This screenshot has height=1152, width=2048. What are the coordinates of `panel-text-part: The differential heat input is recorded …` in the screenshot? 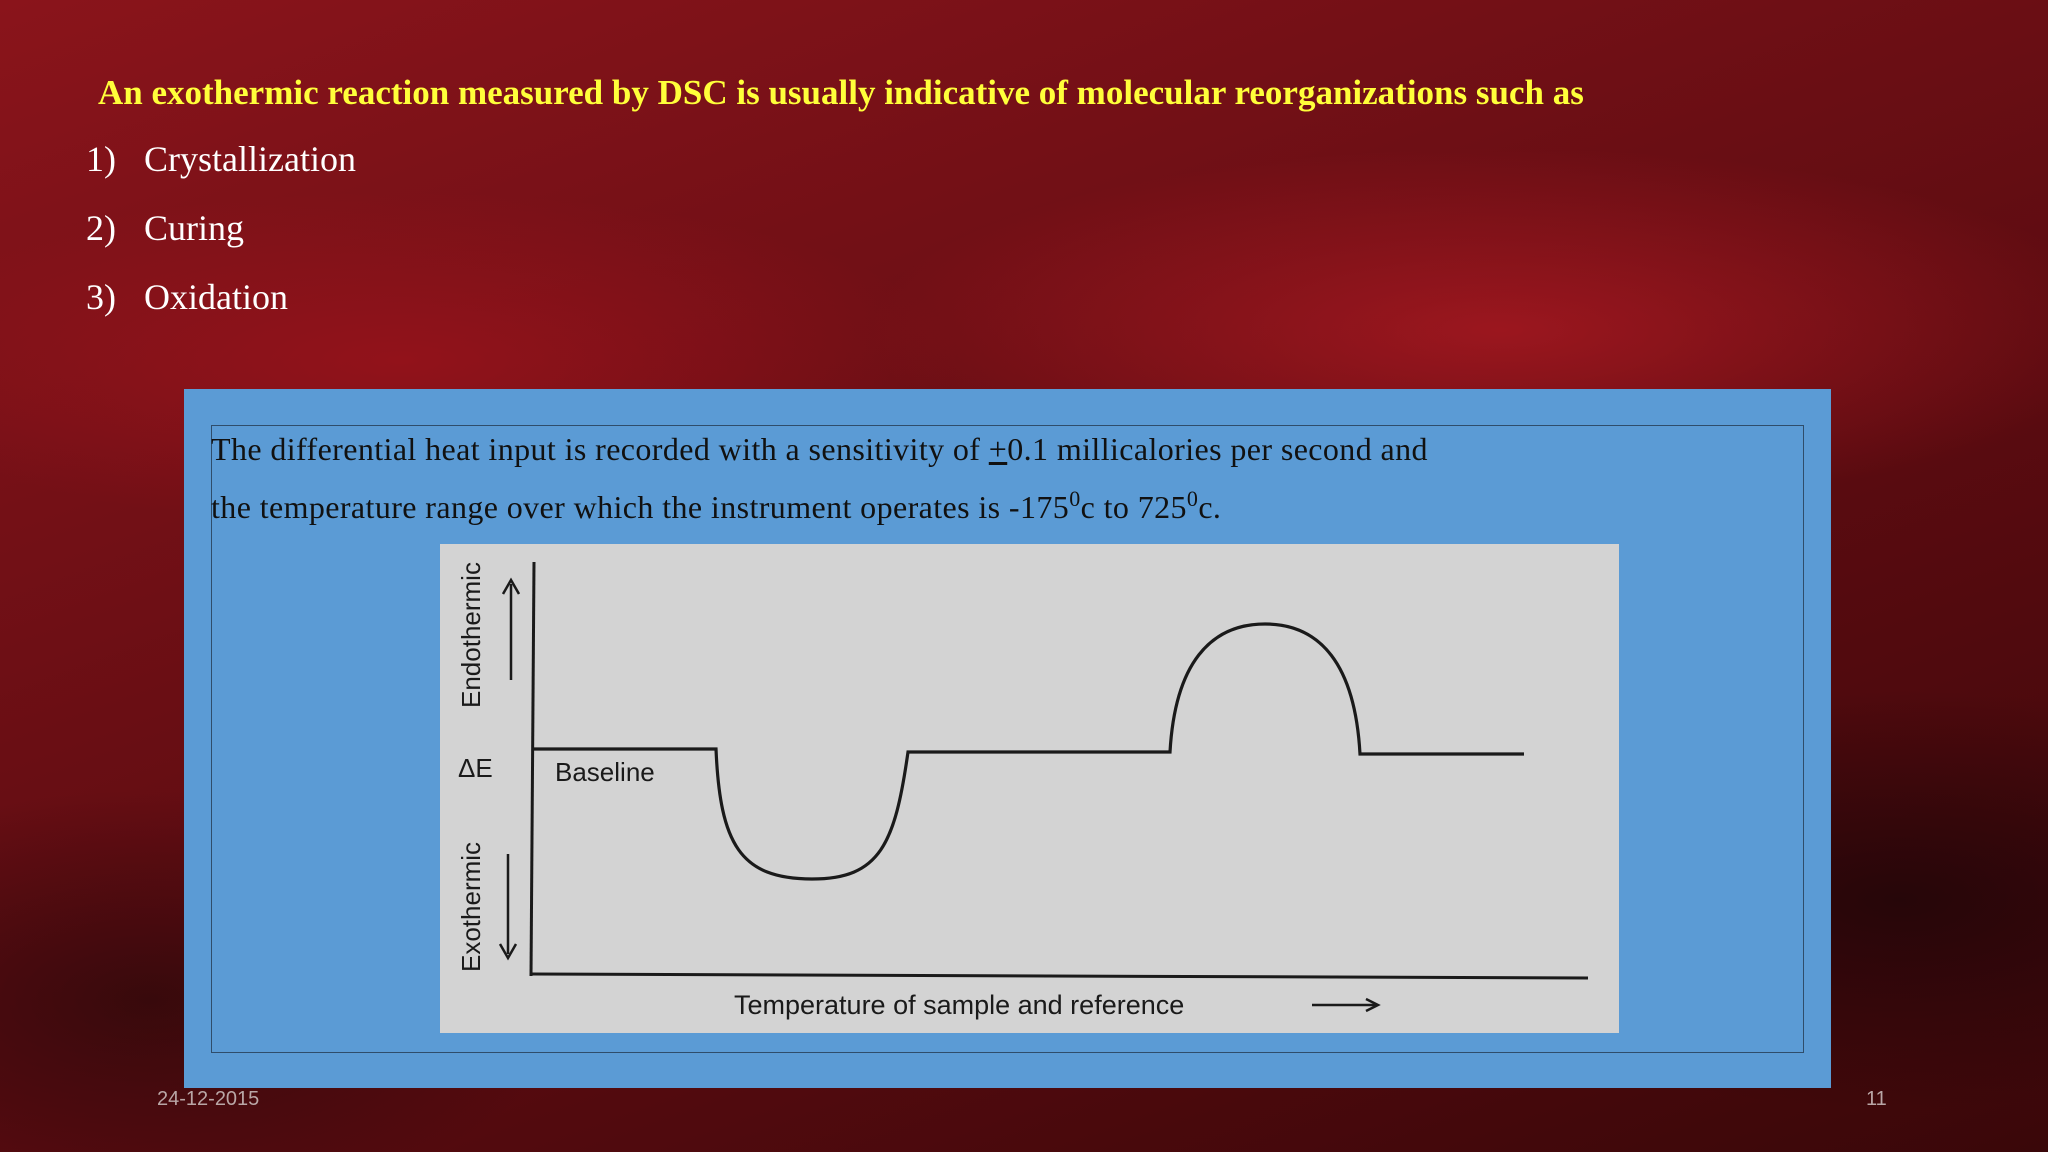 It's located at (600, 449).